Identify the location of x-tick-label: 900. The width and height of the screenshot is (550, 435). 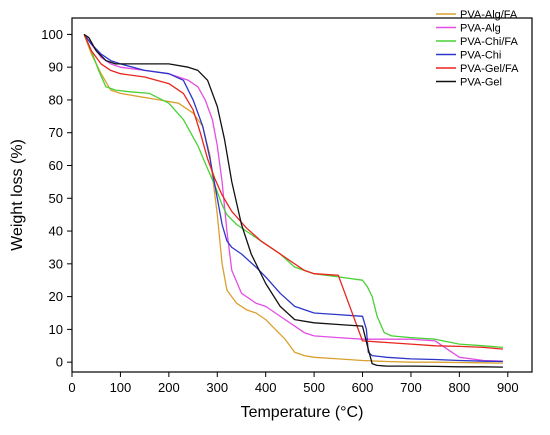
(508, 387).